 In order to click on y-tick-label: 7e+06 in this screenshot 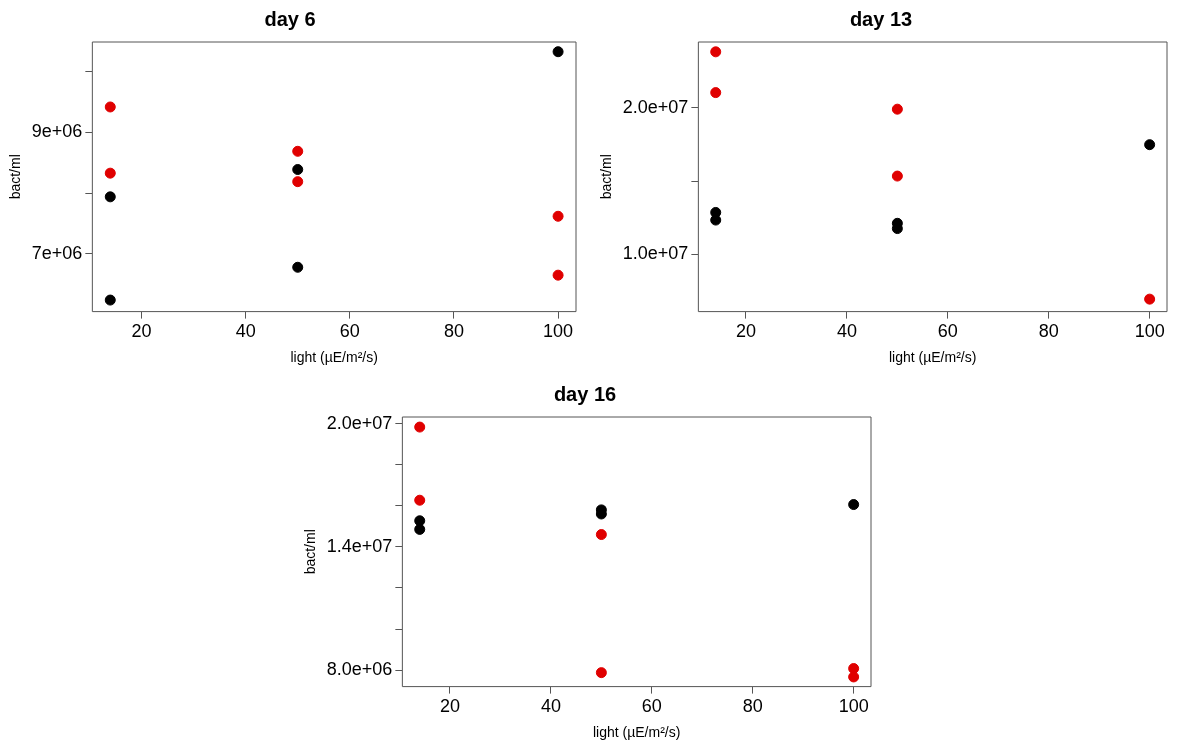, I will do `click(57, 252)`.